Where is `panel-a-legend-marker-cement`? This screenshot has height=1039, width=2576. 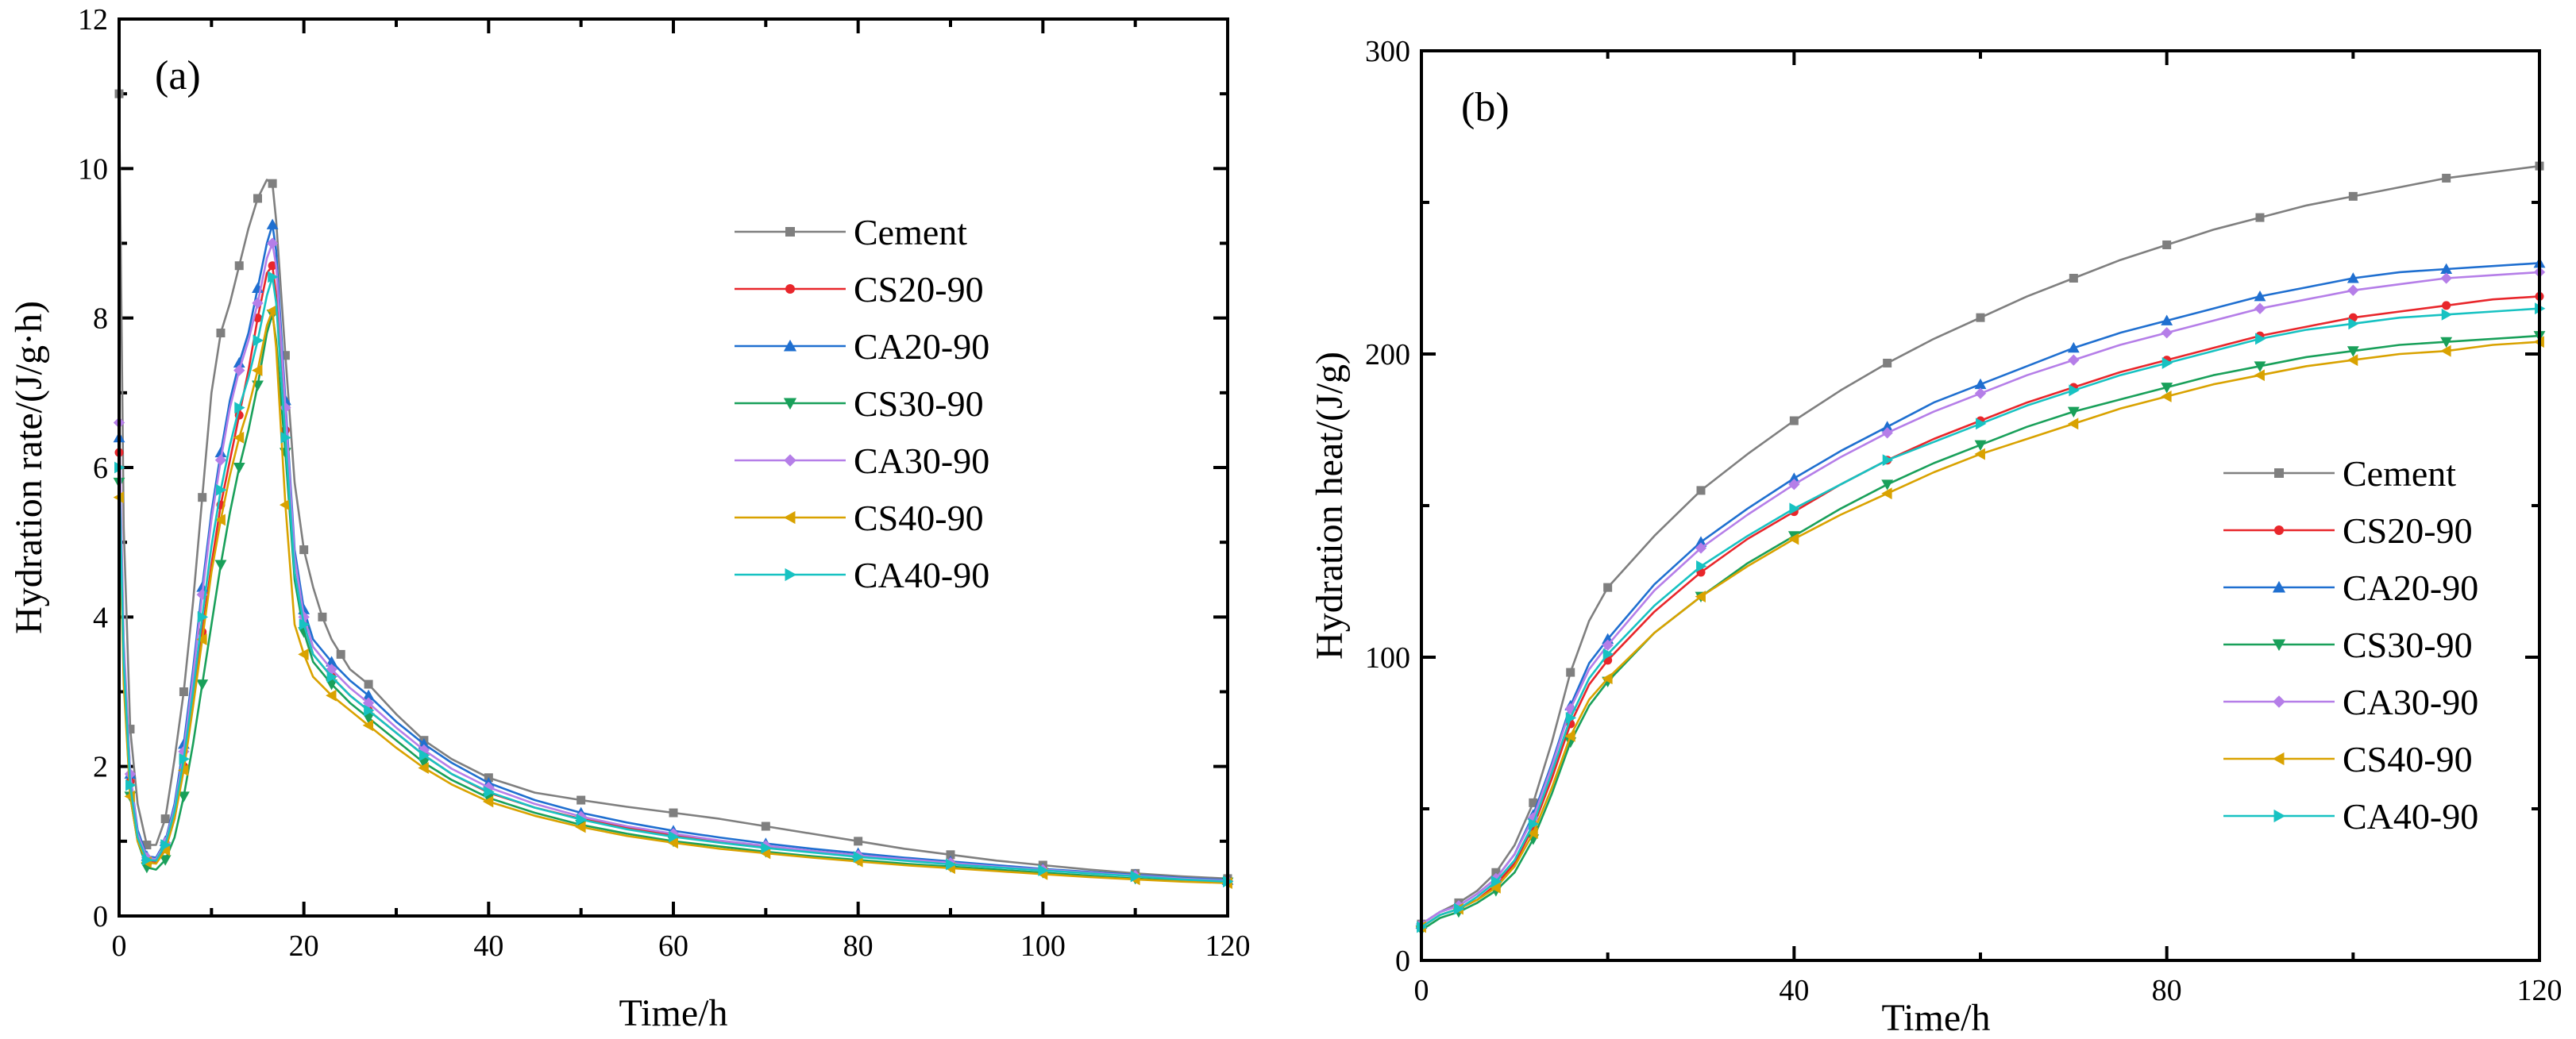 panel-a-legend-marker-cement is located at coordinates (790, 232).